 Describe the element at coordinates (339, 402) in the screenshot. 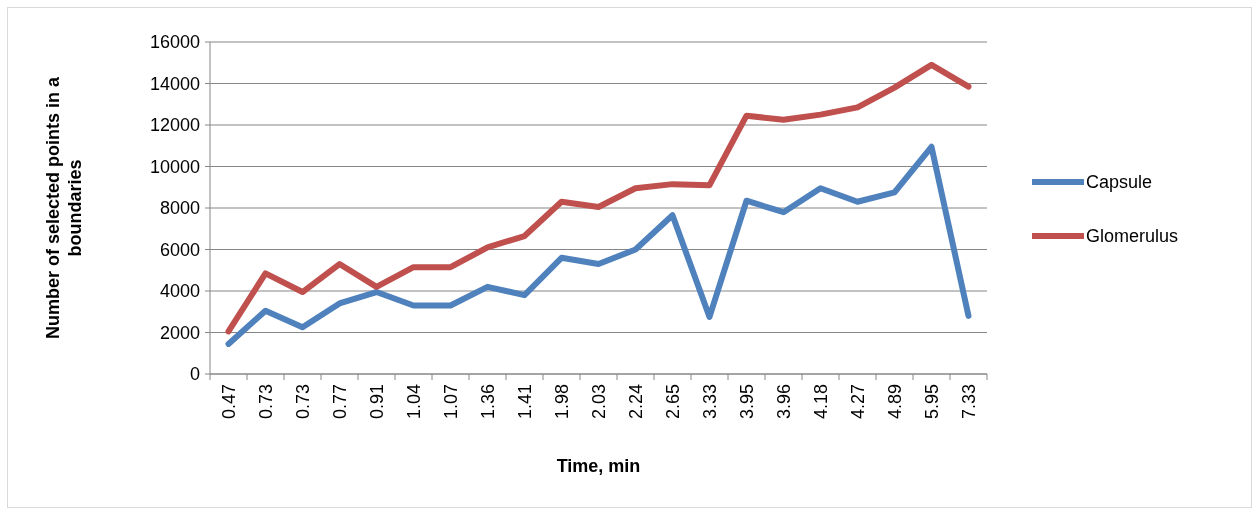

I see `x-tick-label: 0.77` at that location.